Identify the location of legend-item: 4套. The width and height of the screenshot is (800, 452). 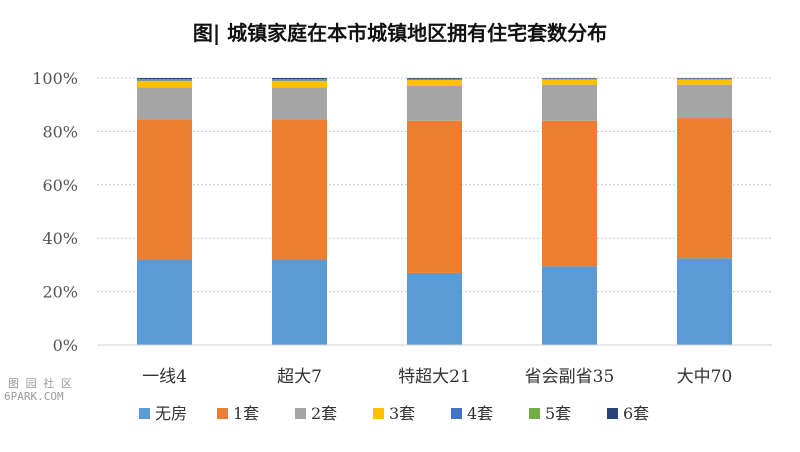
(472, 413).